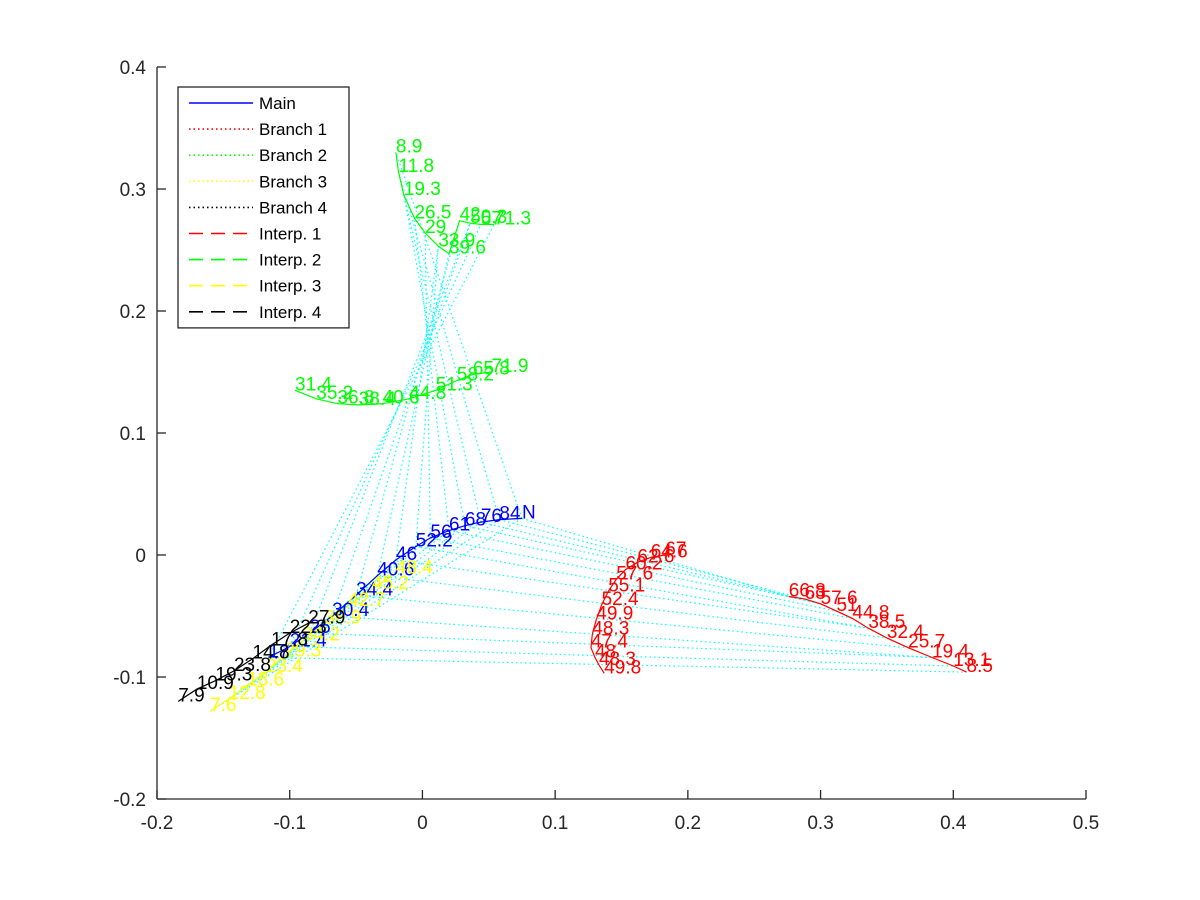 The height and width of the screenshot is (900, 1200). What do you see at coordinates (334, 393) in the screenshot?
I see `point-label-4-1: 35.2` at bounding box center [334, 393].